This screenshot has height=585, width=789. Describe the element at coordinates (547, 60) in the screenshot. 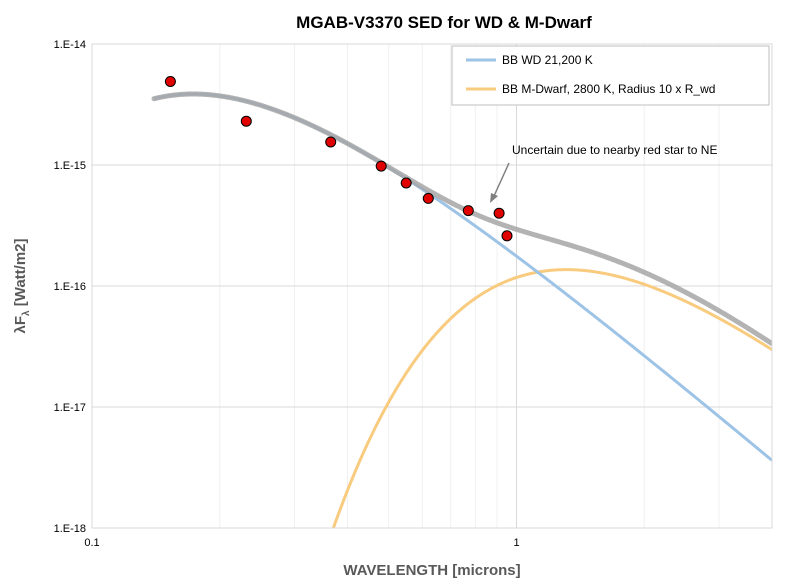

I see `legend-label-wd: BB WD 21,200 K` at that location.